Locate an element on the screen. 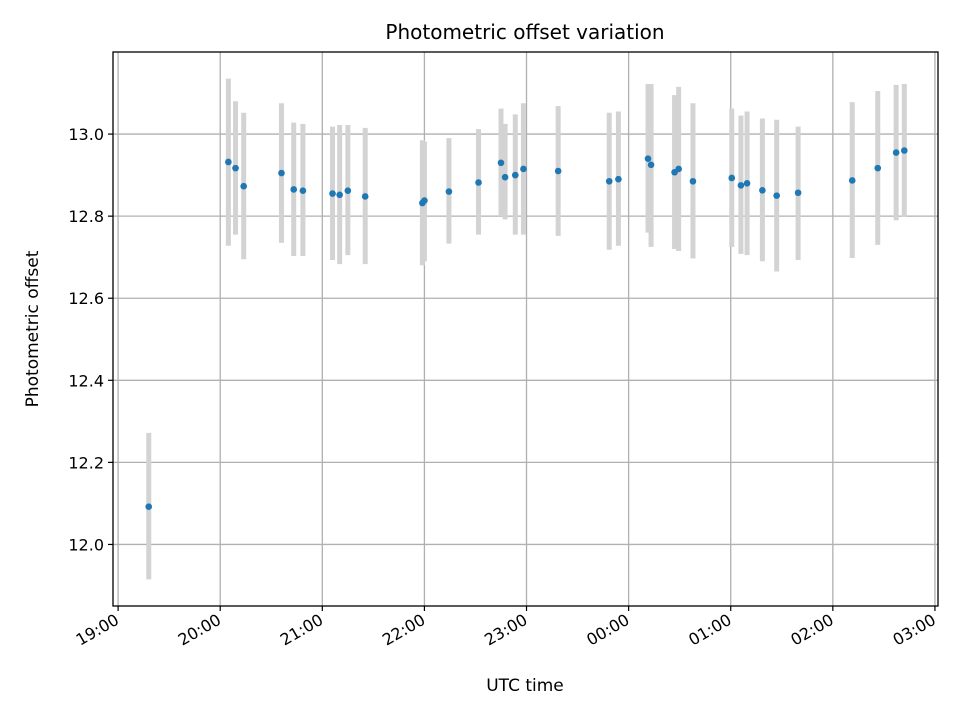 The height and width of the screenshot is (720, 960). y-tick-label: 12.0 is located at coordinates (86, 544).